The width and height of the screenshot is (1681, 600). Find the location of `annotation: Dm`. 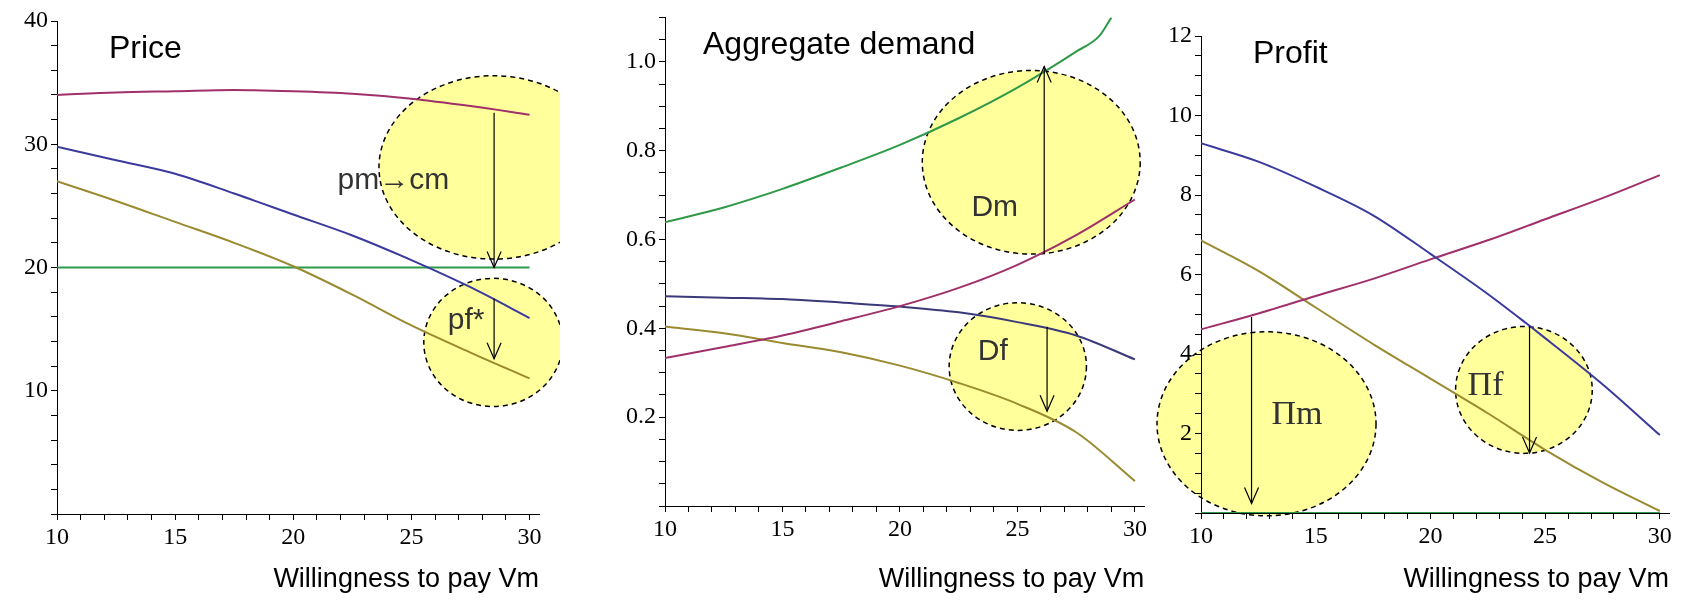

annotation: Dm is located at coordinates (995, 206).